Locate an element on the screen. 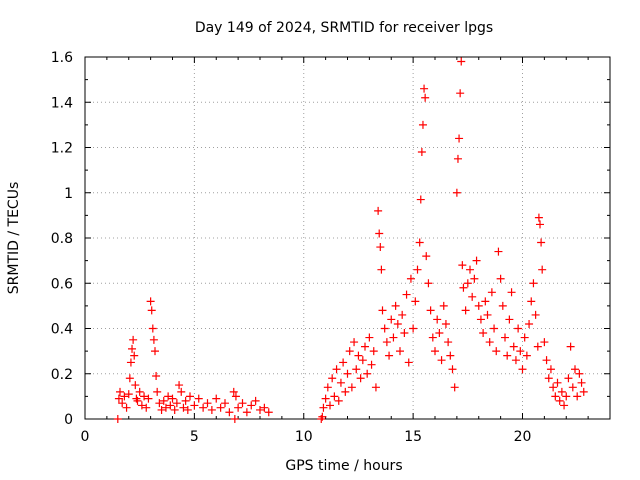 The image size is (640, 480). y-tick-label: 0 is located at coordinates (68, 420).